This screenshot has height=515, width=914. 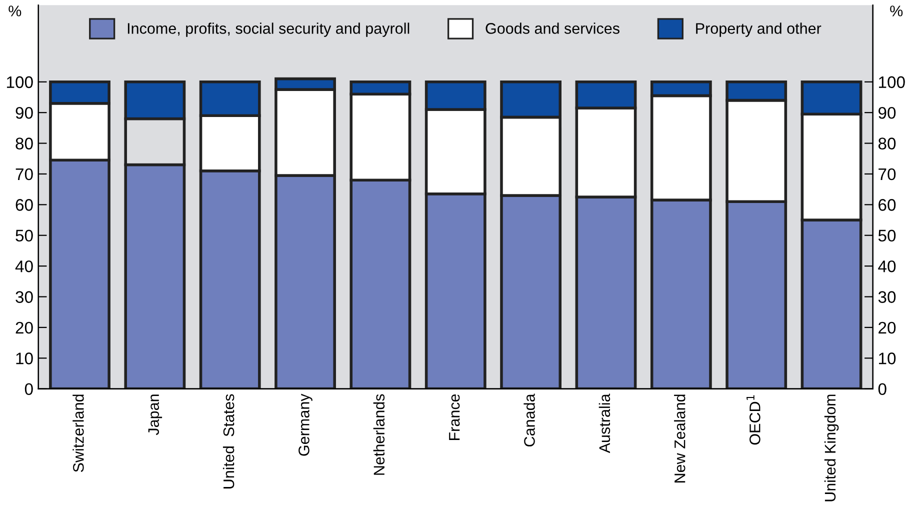 What do you see at coordinates (24, 174) in the screenshot?
I see `y-tick-label: 70` at bounding box center [24, 174].